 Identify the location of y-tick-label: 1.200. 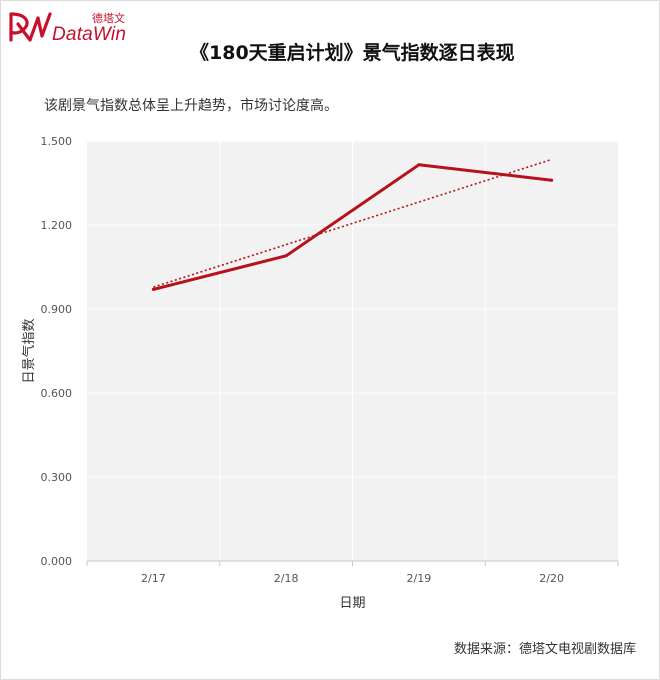
(57, 225).